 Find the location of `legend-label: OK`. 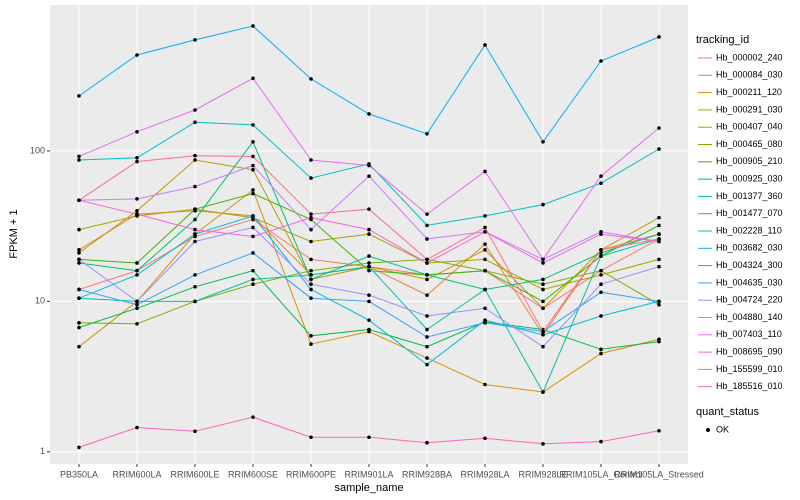

legend-label: OK is located at coordinates (722, 429).